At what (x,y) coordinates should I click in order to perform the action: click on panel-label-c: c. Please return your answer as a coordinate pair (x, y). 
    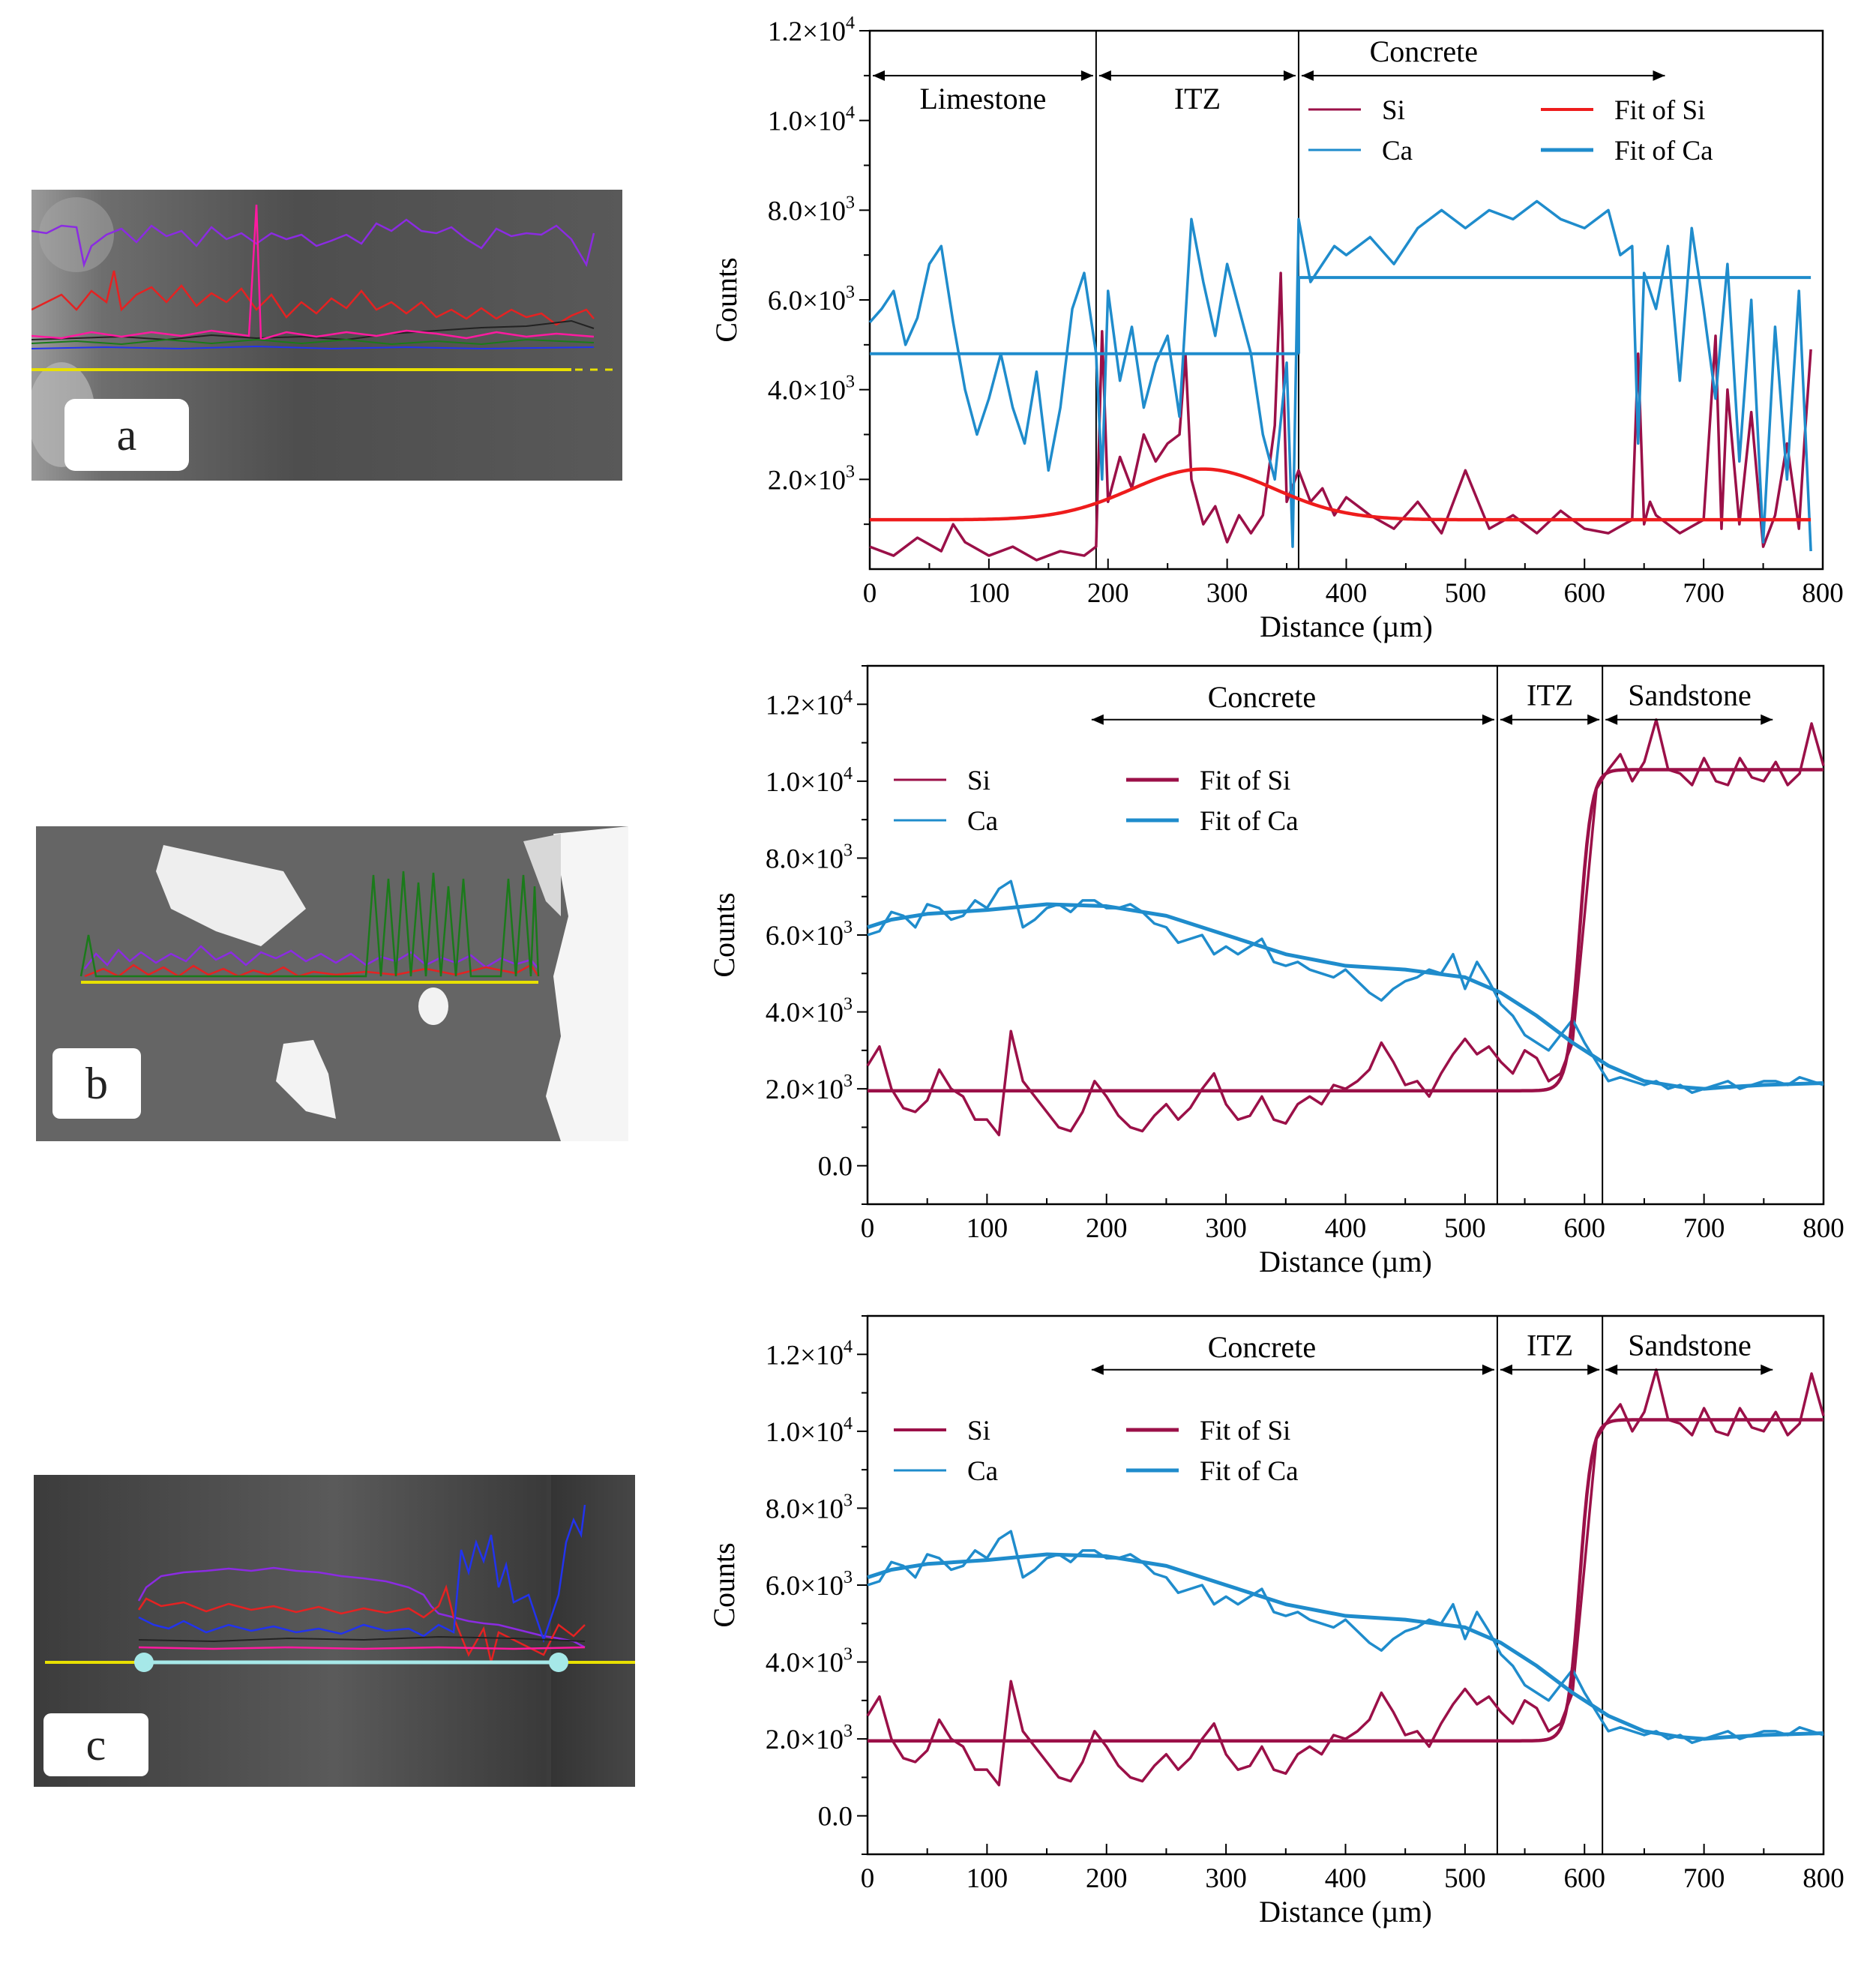
    Looking at the image, I should click on (95, 1744).